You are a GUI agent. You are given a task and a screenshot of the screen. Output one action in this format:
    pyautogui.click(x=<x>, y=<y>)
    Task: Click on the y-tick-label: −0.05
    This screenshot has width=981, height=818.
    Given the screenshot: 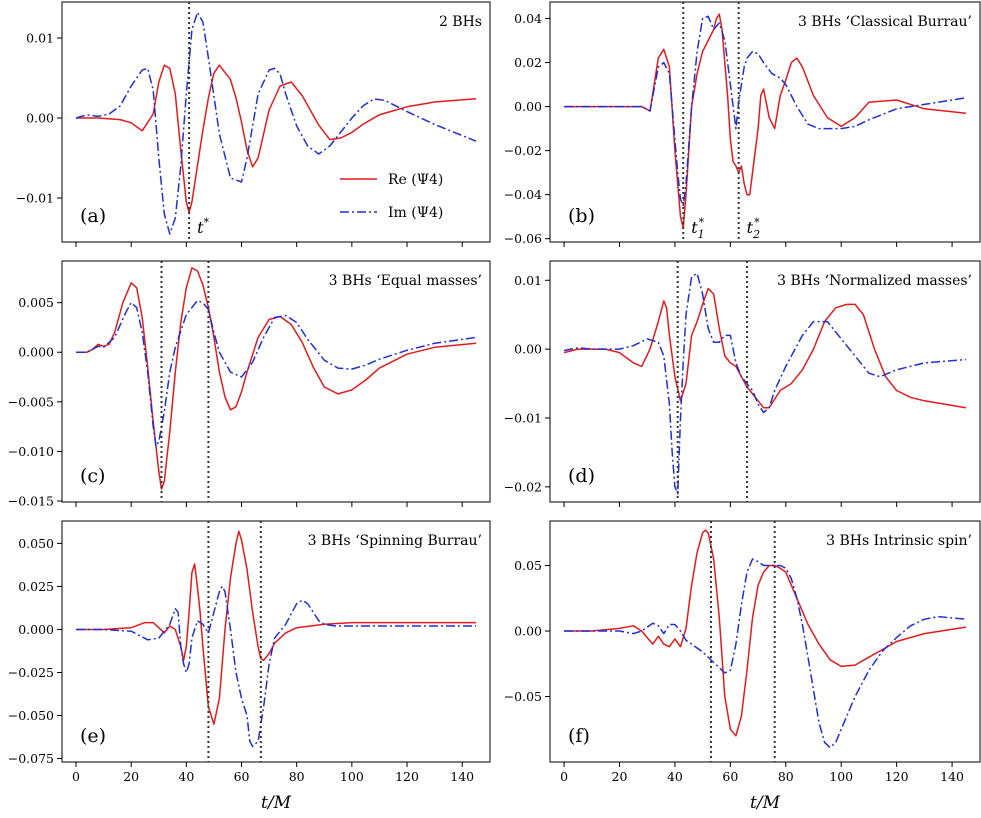 What is the action you would take?
    pyautogui.click(x=523, y=696)
    